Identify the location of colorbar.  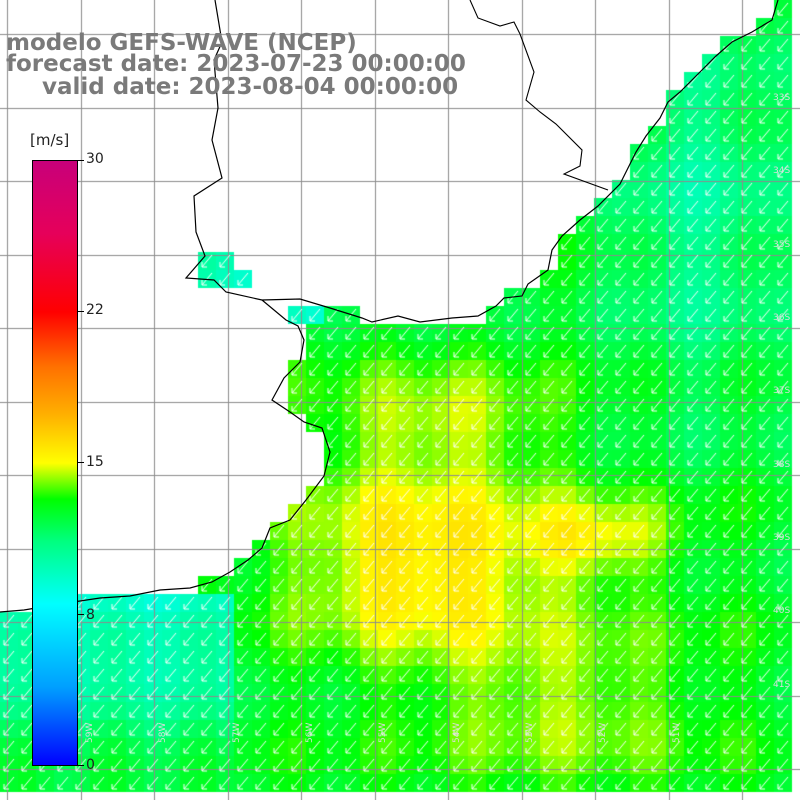
(55, 463).